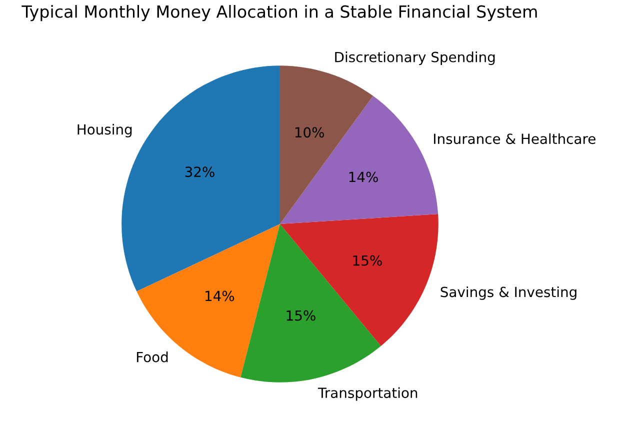  I want to click on slice-label: Savings & Investing, so click(508, 293).